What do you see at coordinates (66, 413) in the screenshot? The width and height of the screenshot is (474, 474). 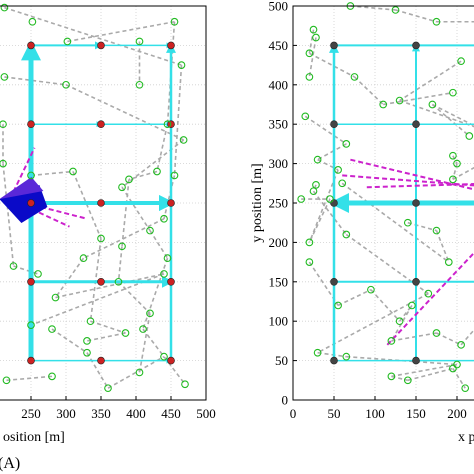 I see `x-tick-label: 300` at bounding box center [66, 413].